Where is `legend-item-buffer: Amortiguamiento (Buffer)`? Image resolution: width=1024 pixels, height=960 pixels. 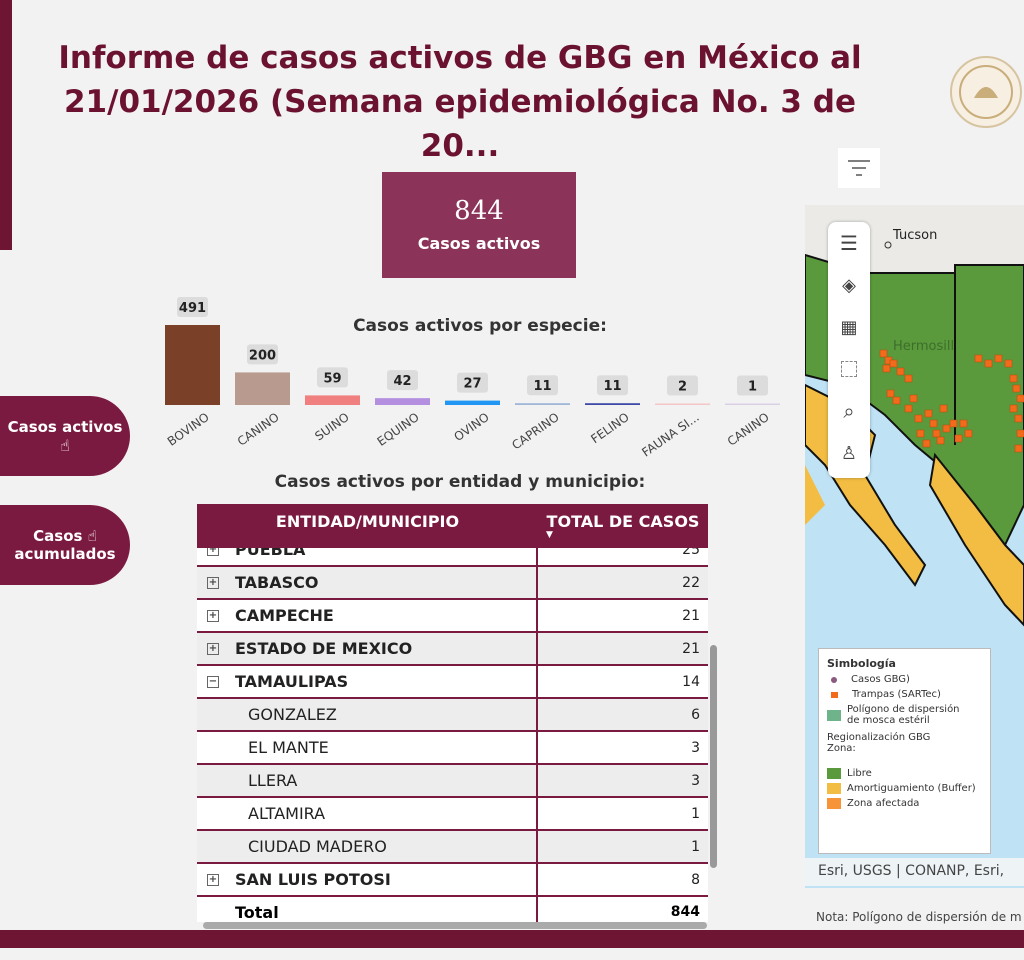
legend-item-buffer: Amortiguamiento (Buffer) is located at coordinates (904, 788).